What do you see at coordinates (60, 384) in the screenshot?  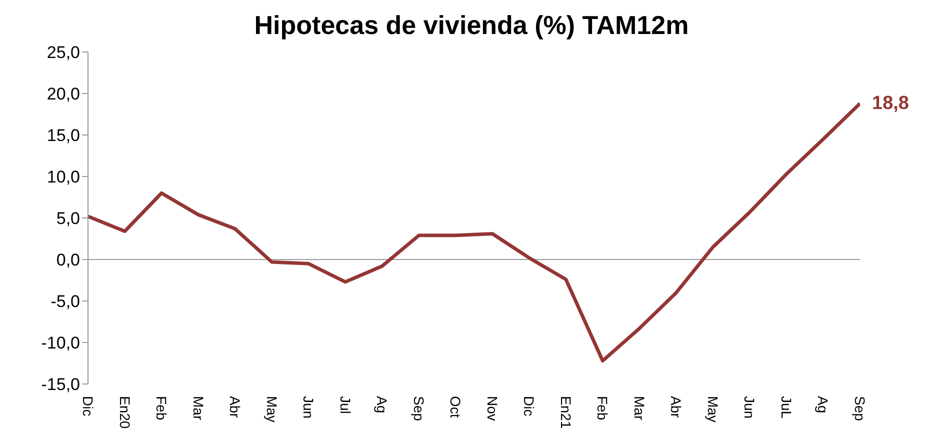 I see `y-tick-label: -15,0` at bounding box center [60, 384].